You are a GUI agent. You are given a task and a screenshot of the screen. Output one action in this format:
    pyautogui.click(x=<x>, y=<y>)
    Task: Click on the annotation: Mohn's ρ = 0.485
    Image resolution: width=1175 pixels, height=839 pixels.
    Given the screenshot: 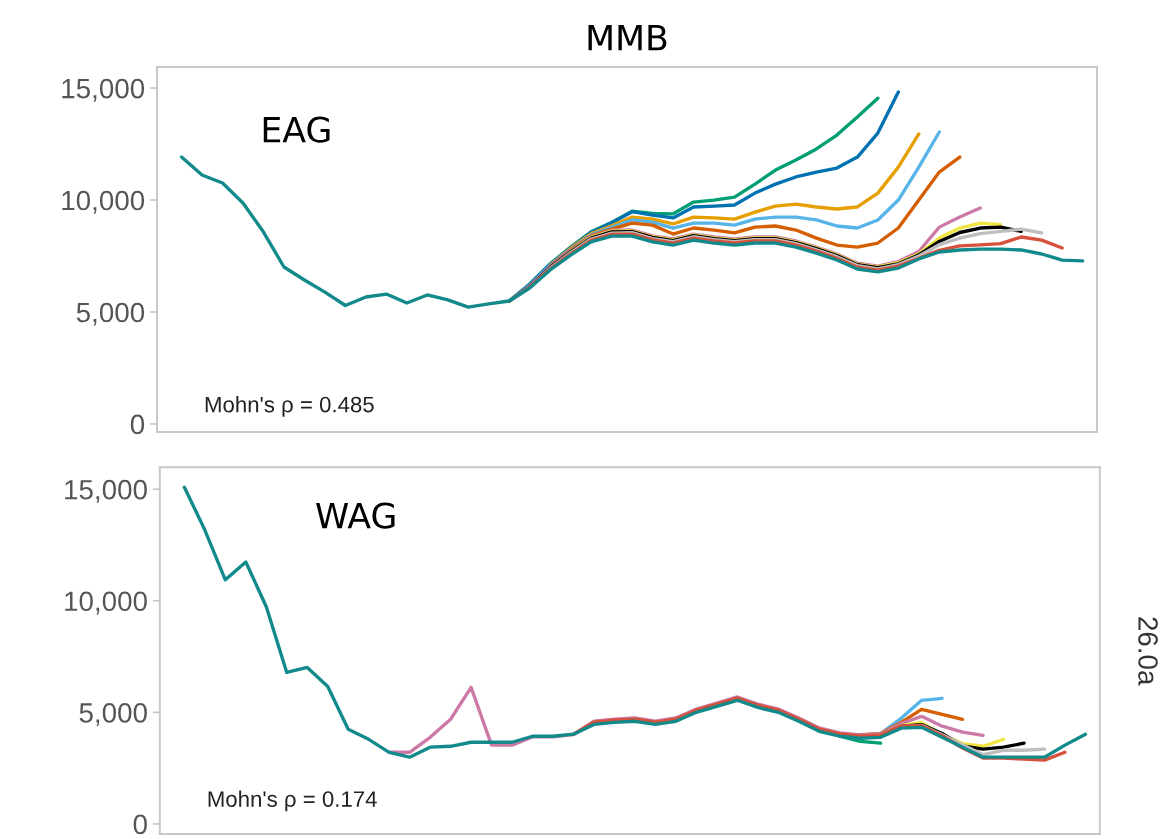 What is the action you would take?
    pyautogui.click(x=289, y=406)
    